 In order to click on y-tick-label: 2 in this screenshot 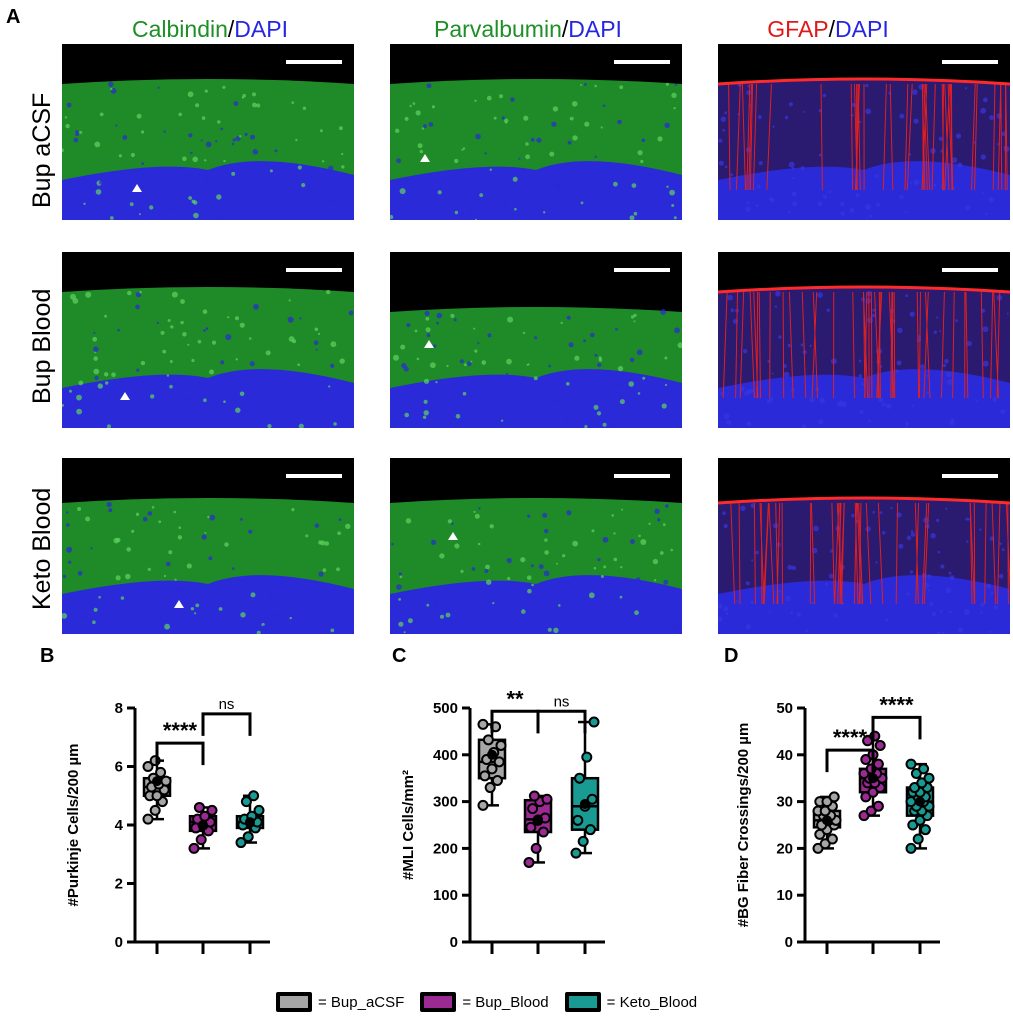, I will do `click(119, 884)`.